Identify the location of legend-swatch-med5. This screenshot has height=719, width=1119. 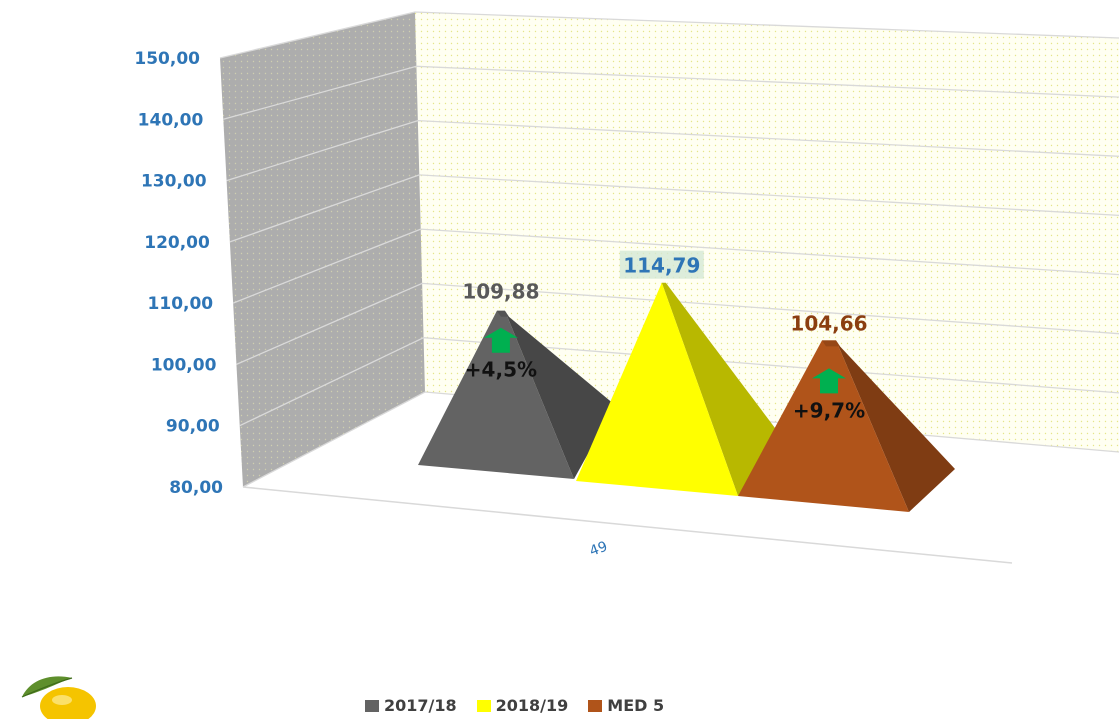
(595, 705).